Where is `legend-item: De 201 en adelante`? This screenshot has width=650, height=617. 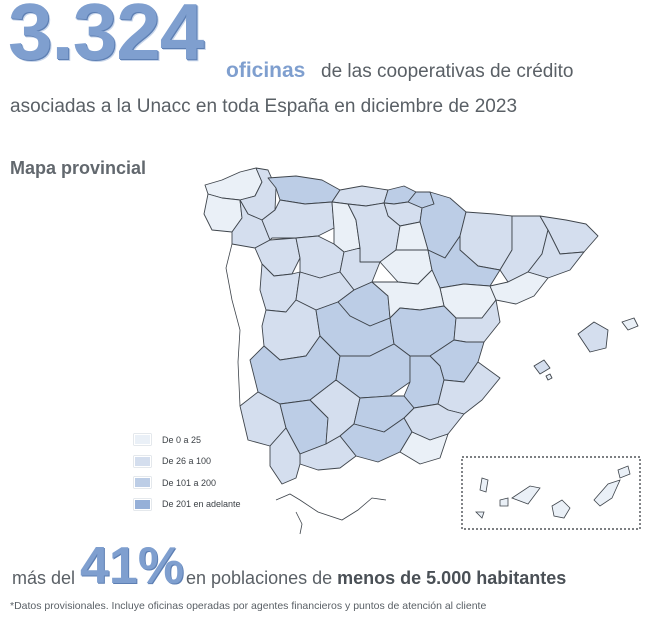
legend-item: De 201 en adelante is located at coordinates (187, 504).